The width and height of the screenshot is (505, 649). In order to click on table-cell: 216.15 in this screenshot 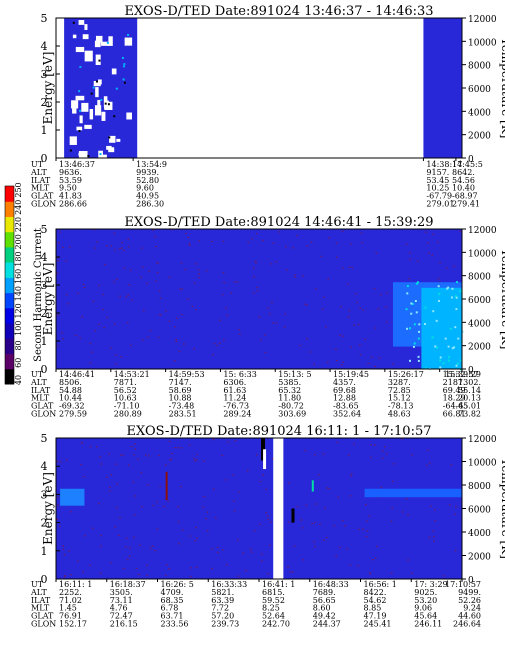, I will do `click(124, 624)`.